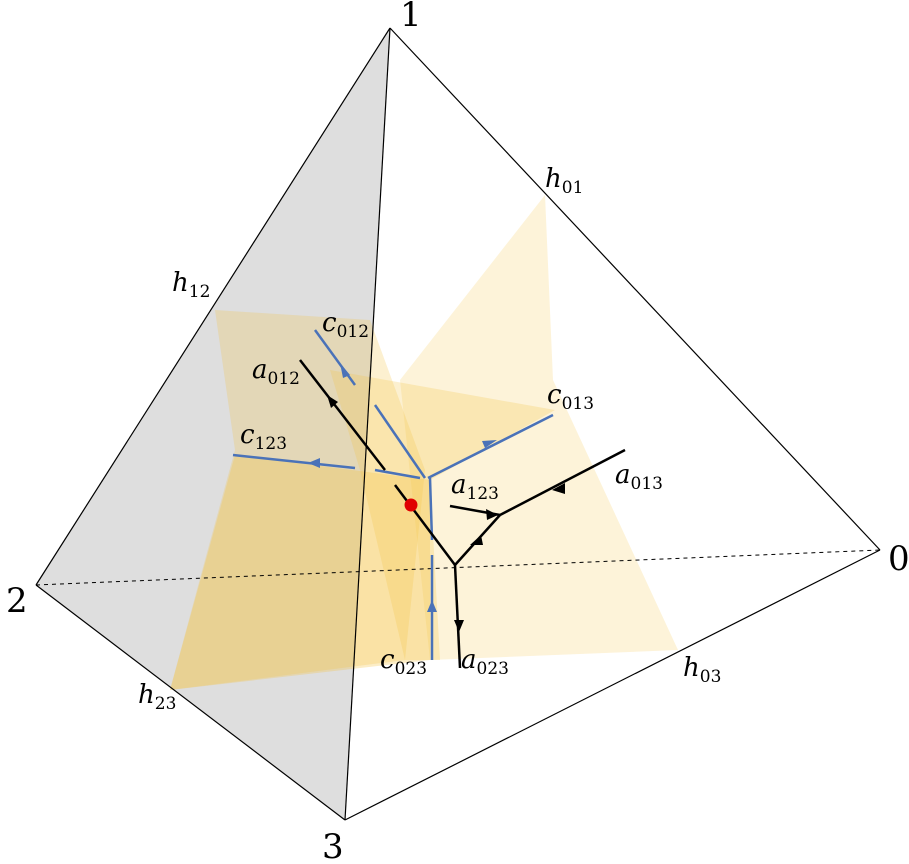  I want to click on a-arrows, so click(446, 513).